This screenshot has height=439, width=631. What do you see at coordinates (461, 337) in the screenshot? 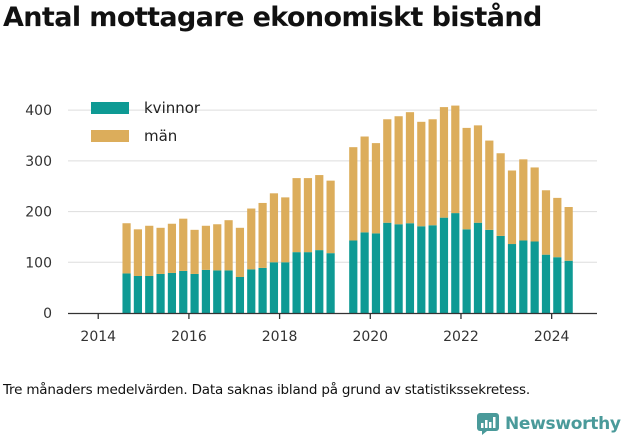
I see `x-tick-label: 2022` at bounding box center [461, 337].